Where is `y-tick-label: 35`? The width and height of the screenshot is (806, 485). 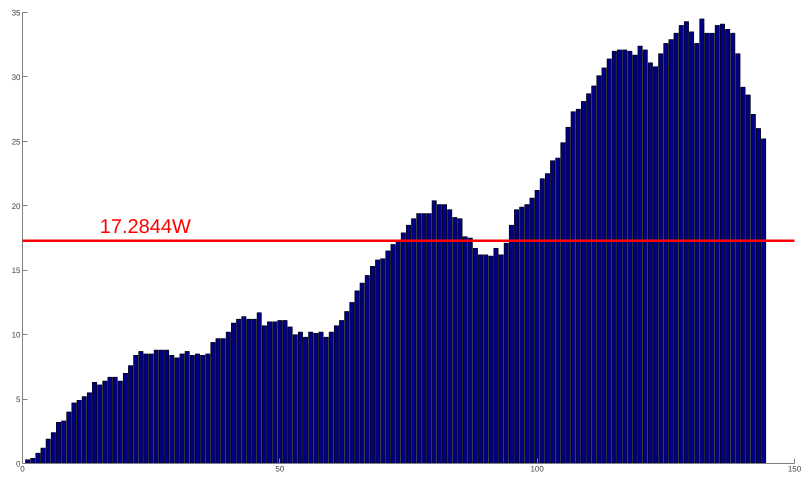
y-tick-label: 35 is located at coordinates (17, 13).